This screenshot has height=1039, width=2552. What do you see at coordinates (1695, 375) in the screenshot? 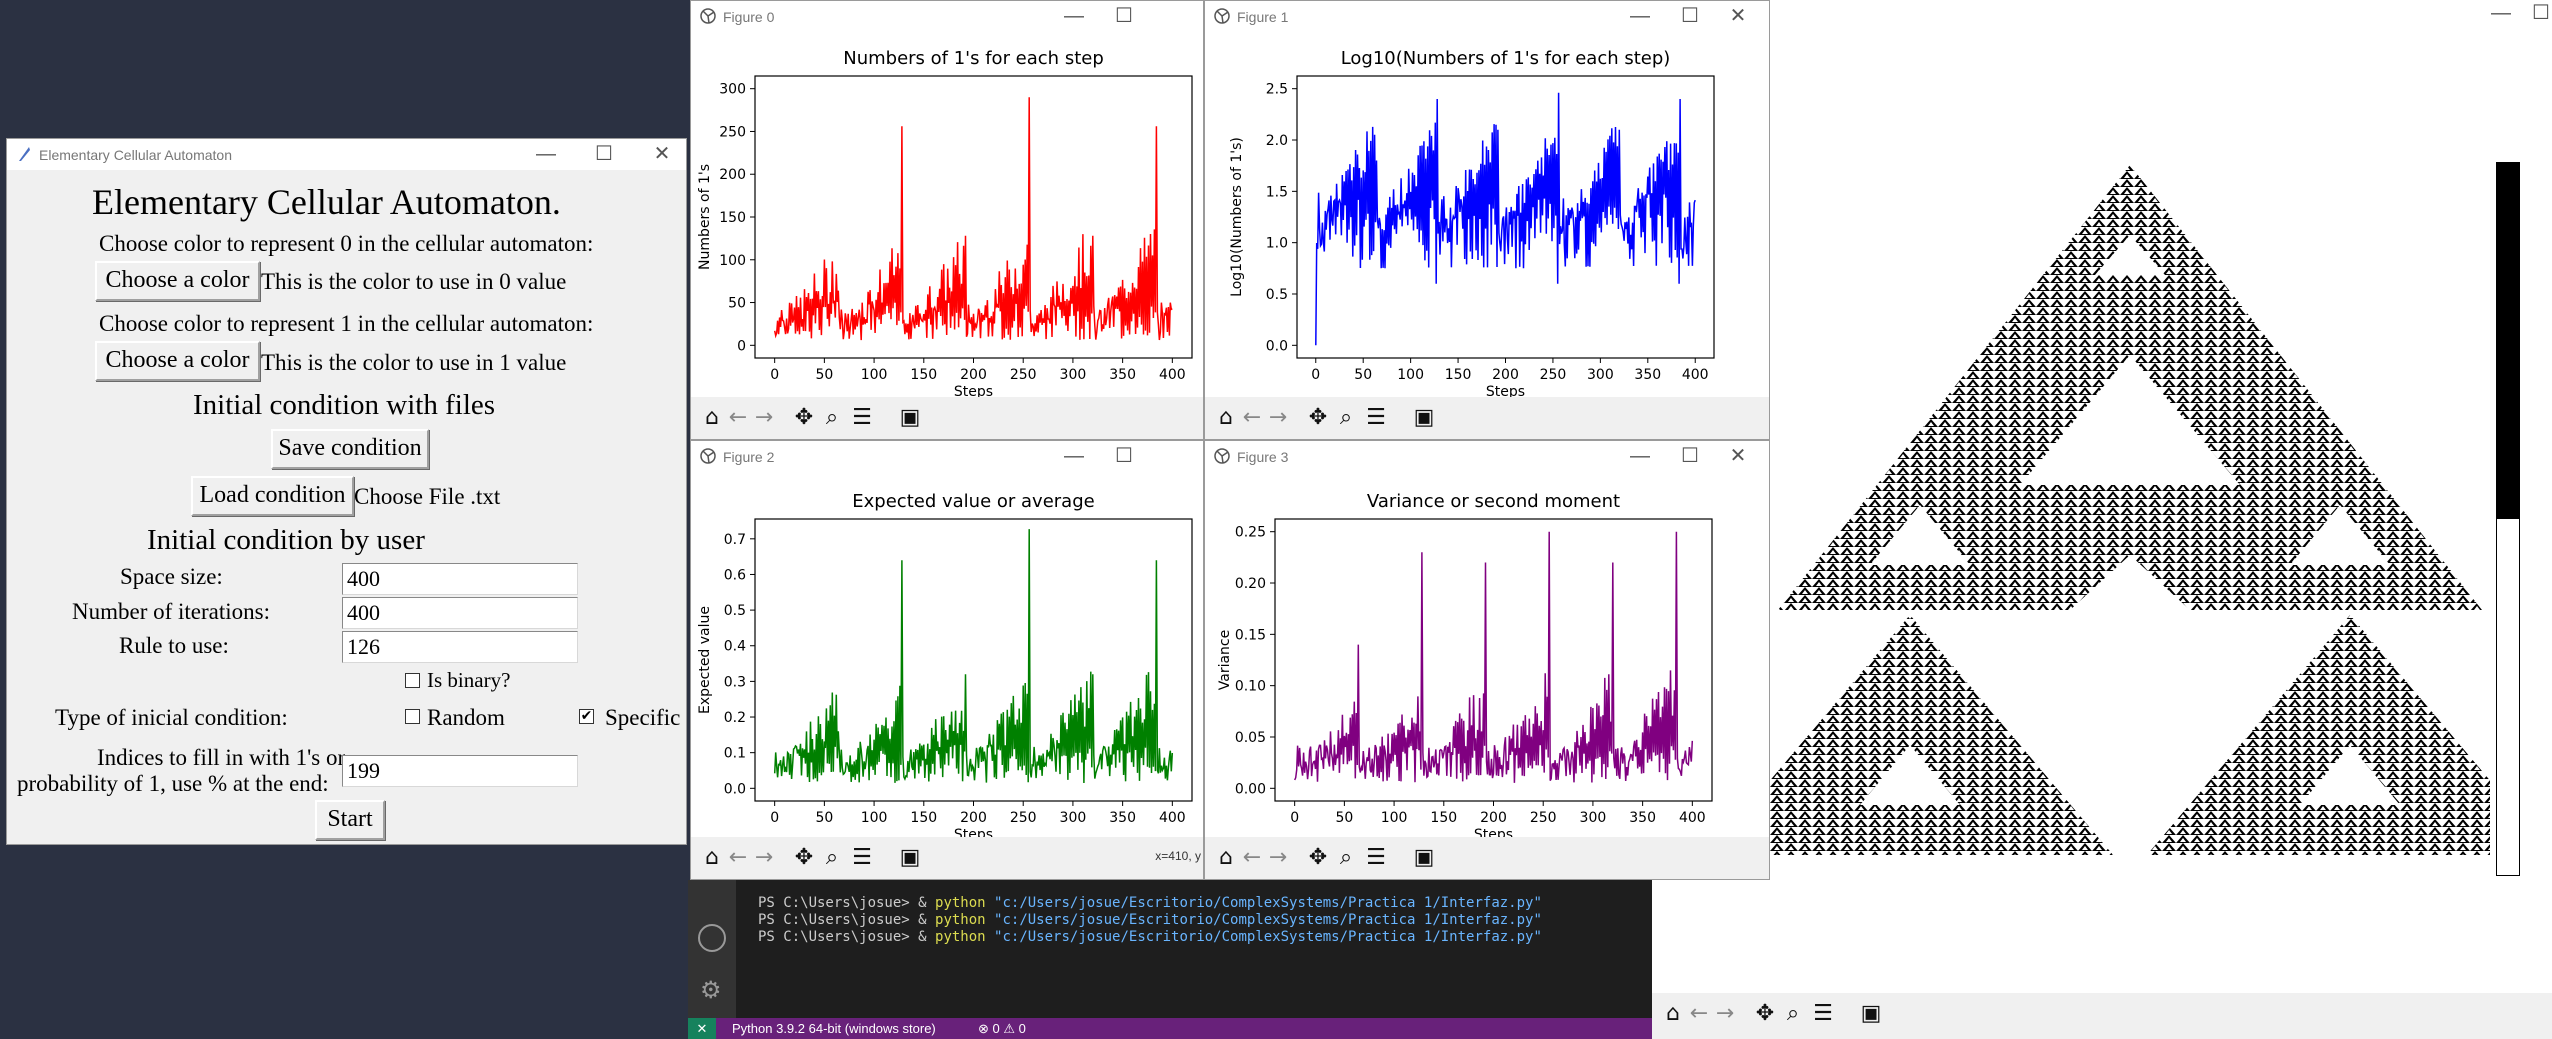
I see `x-tick-label: 400` at bounding box center [1695, 375].